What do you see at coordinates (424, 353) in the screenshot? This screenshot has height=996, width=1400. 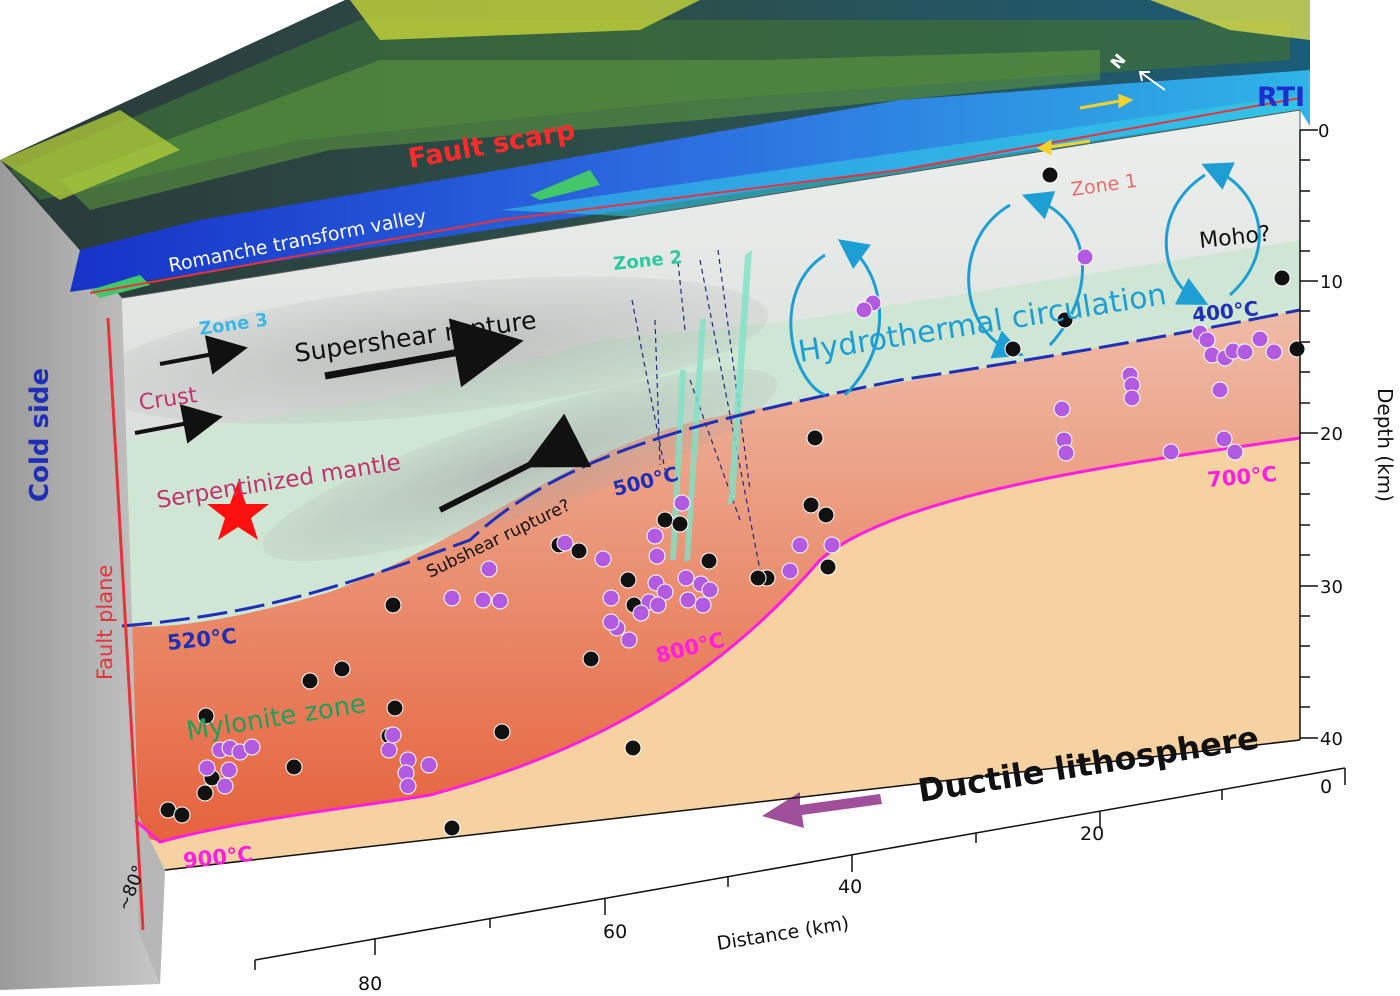 I see `supershear-arrow` at bounding box center [424, 353].